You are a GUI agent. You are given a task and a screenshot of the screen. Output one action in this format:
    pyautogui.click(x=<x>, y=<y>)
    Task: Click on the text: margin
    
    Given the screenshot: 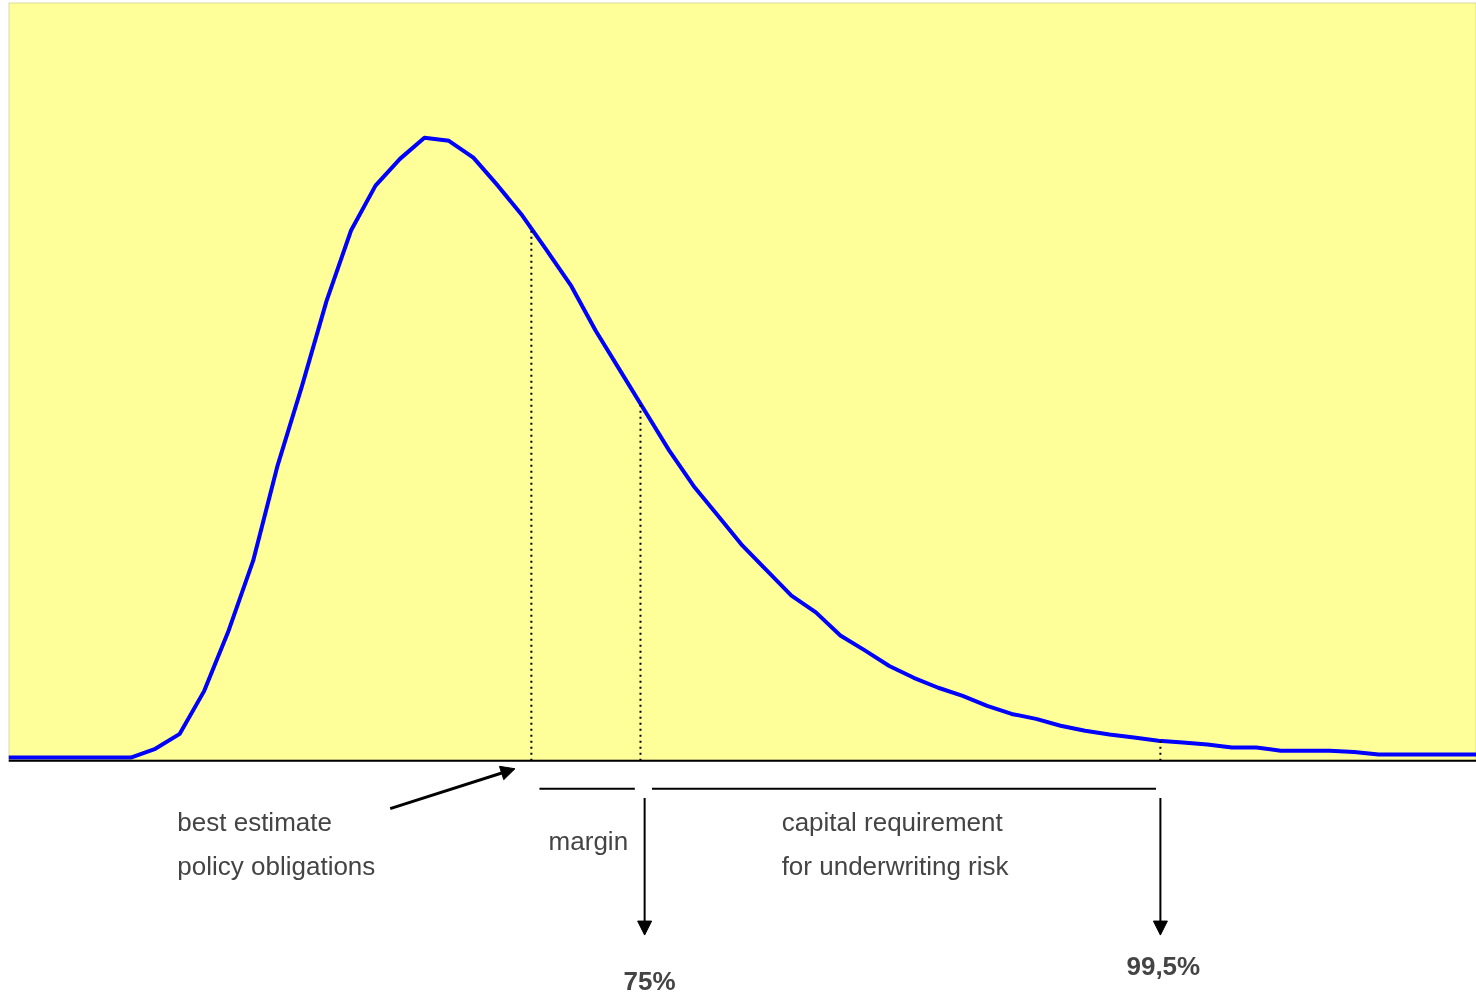 What is the action you would take?
    pyautogui.click(x=588, y=841)
    